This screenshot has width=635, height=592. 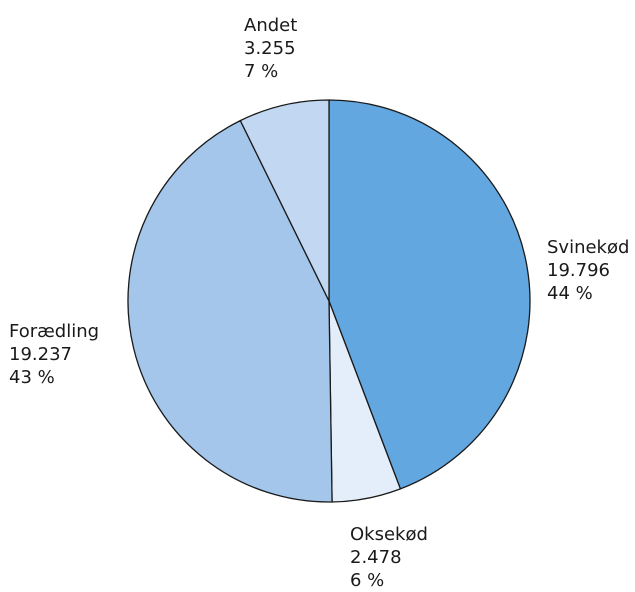 What do you see at coordinates (32, 377) in the screenshot?
I see `label-foraedling-pct: 43 %` at bounding box center [32, 377].